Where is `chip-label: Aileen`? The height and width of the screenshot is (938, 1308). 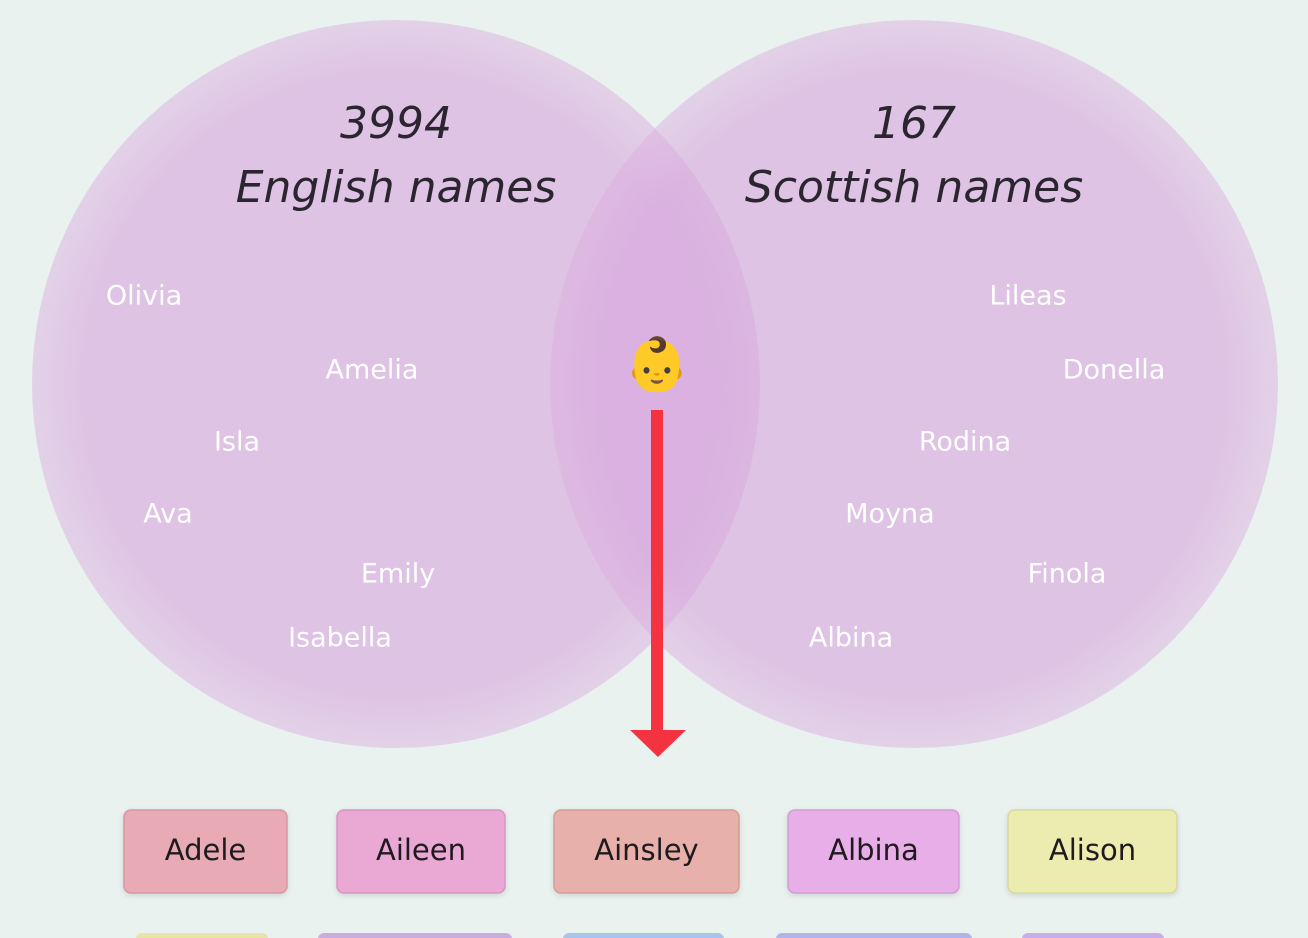 chip-label: Aileen is located at coordinates (421, 850).